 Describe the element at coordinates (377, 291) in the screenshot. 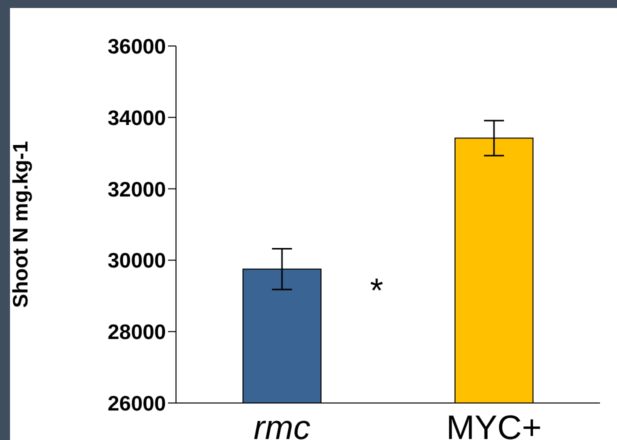

I see `annotation: *` at that location.